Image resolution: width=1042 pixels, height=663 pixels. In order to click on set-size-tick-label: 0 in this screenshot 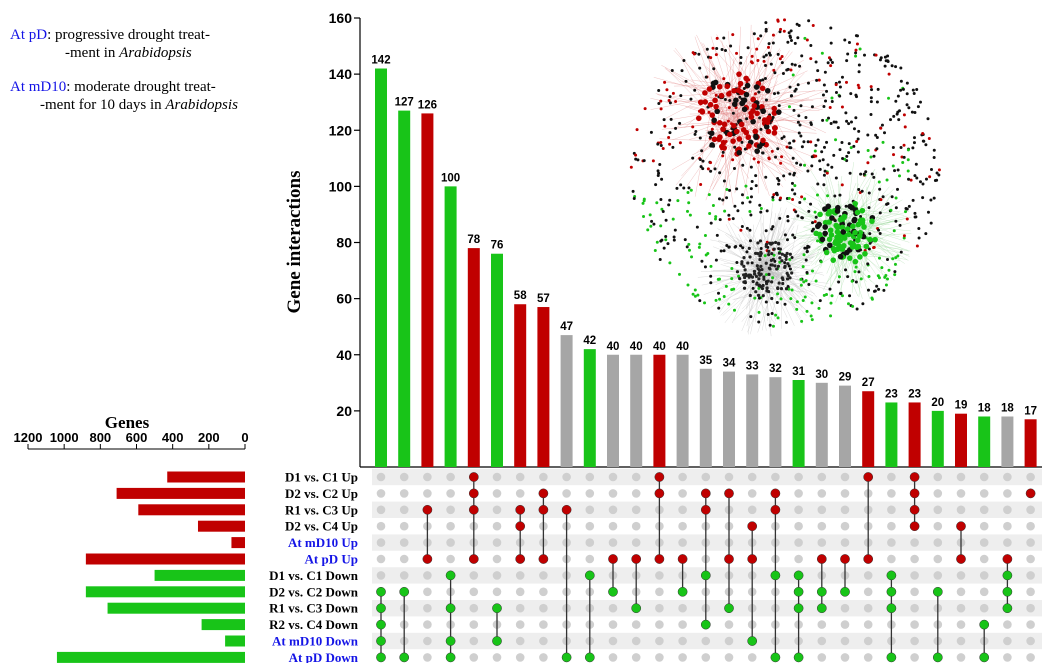, I will do `click(244, 437)`.